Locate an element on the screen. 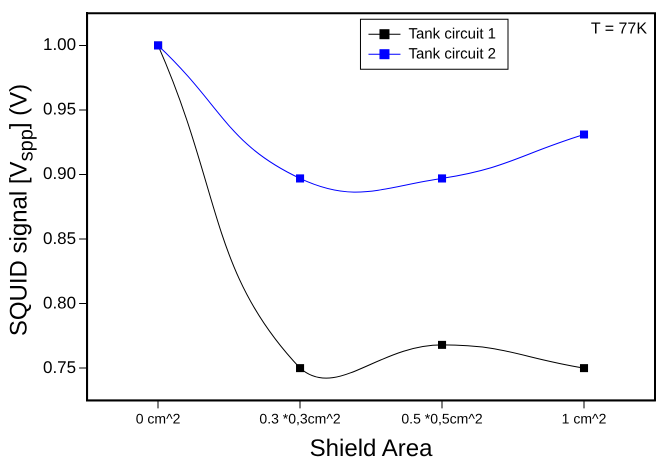 The image size is (661, 468). x-tick-label: 1 cm^2 is located at coordinates (584, 418).